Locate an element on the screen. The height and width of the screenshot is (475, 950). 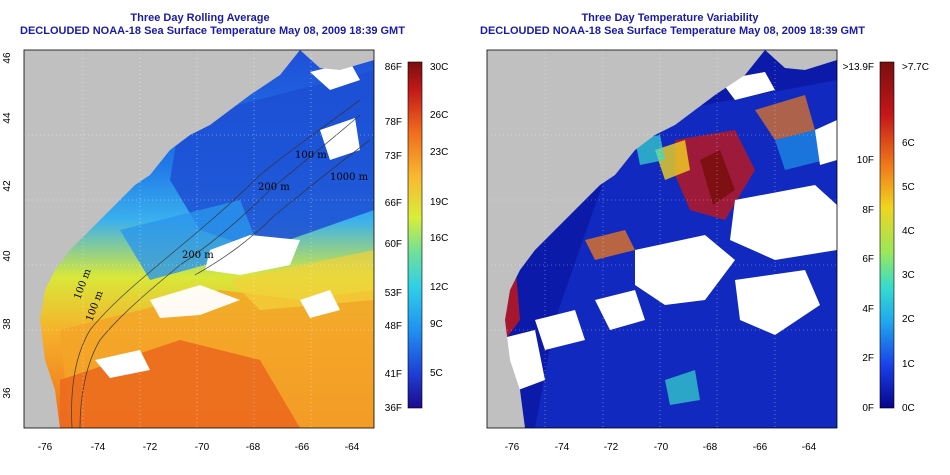
left-lat-40: 40 is located at coordinates (7, 256).